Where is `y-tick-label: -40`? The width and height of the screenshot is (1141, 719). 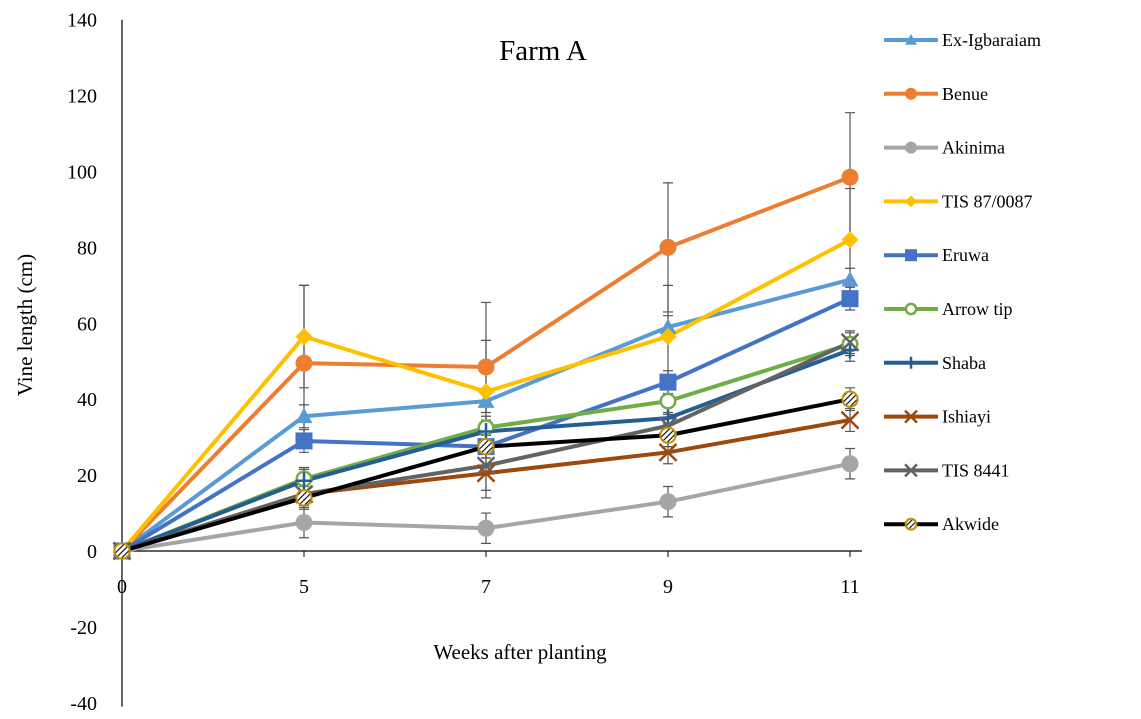 y-tick-label: -40 is located at coordinates (83, 704).